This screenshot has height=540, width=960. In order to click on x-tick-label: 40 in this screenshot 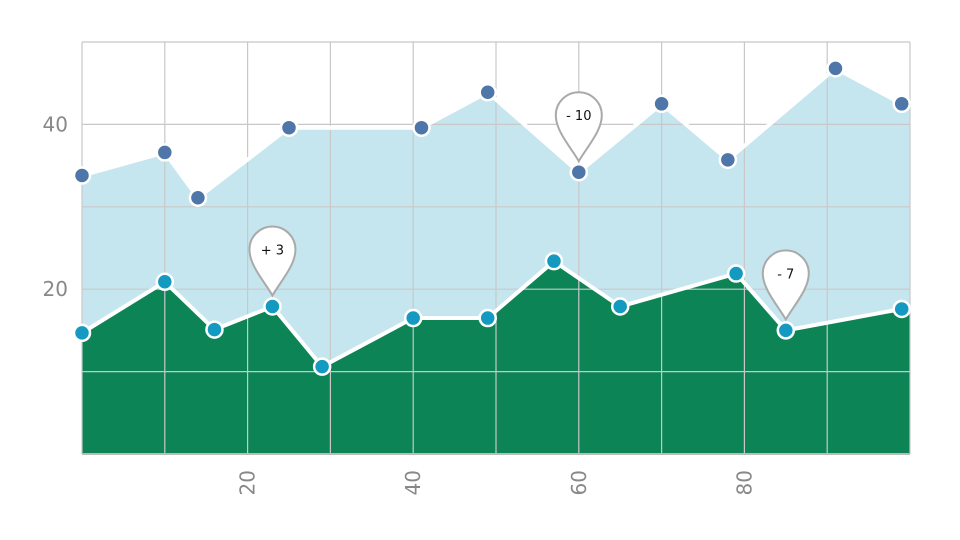, I will do `click(413, 482)`.